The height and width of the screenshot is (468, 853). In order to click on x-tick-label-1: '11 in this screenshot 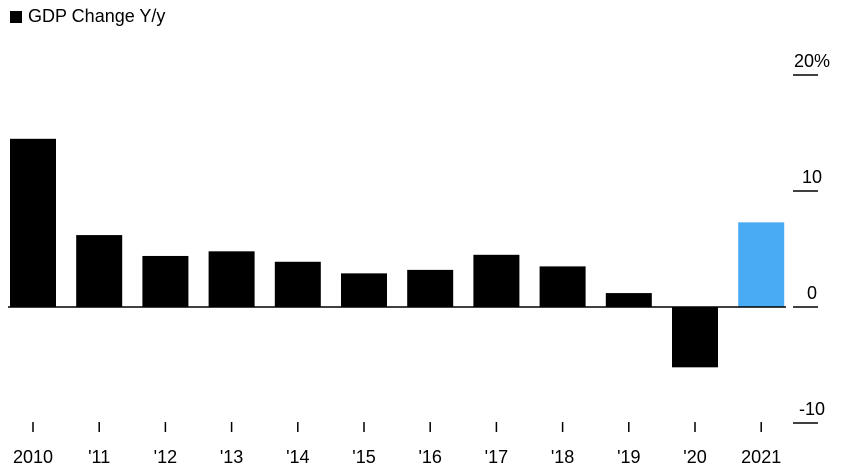, I will do `click(99, 457)`.